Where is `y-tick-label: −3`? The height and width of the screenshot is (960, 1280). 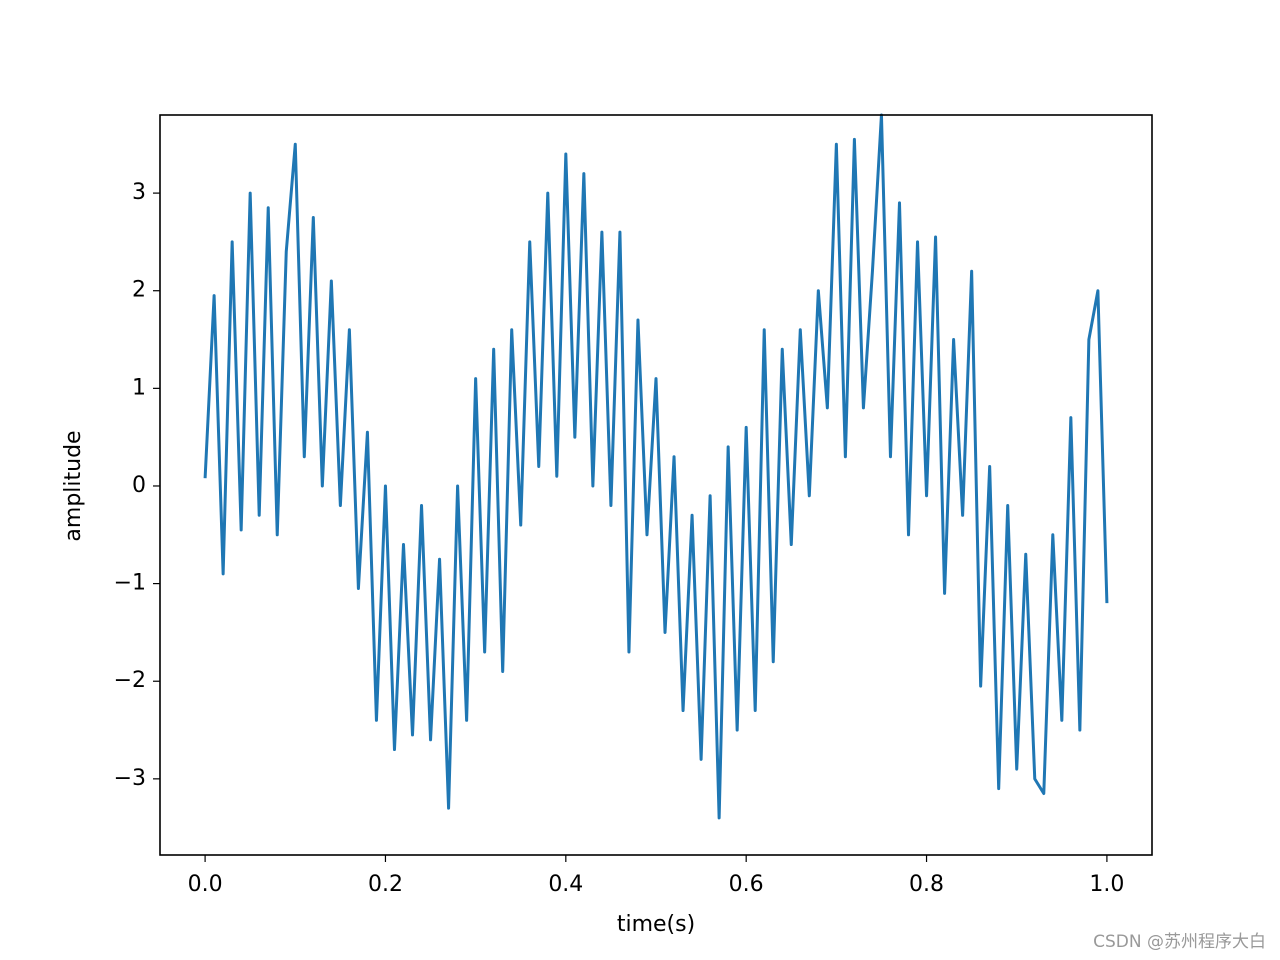
y-tick-label: −3 is located at coordinates (130, 778).